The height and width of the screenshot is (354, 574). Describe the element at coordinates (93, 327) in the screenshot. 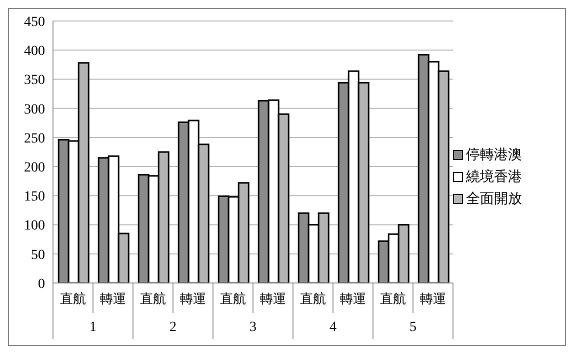

I see `text: 1` at that location.